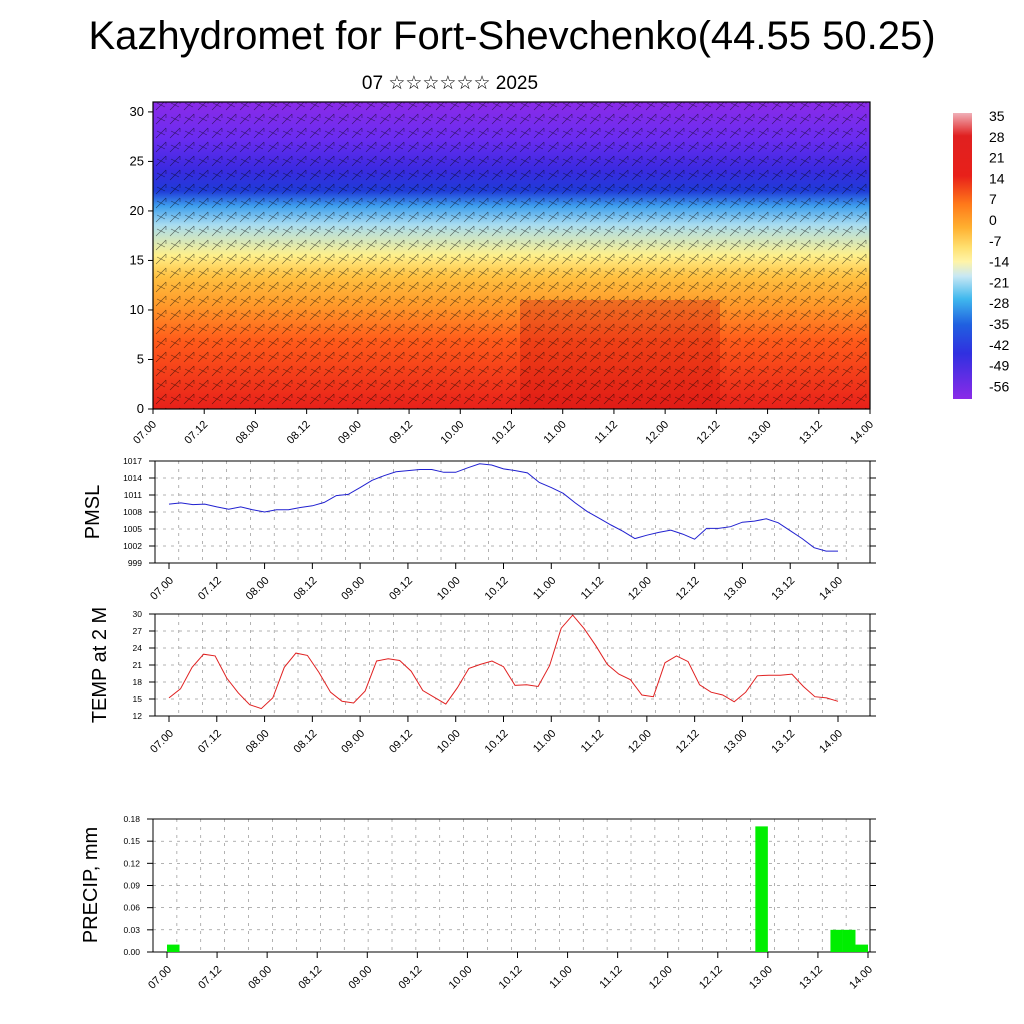 Image resolution: width=1024 pixels, height=1024 pixels. Describe the element at coordinates (997, 116) in the screenshot. I see `colorbar-label: 35` at that location.